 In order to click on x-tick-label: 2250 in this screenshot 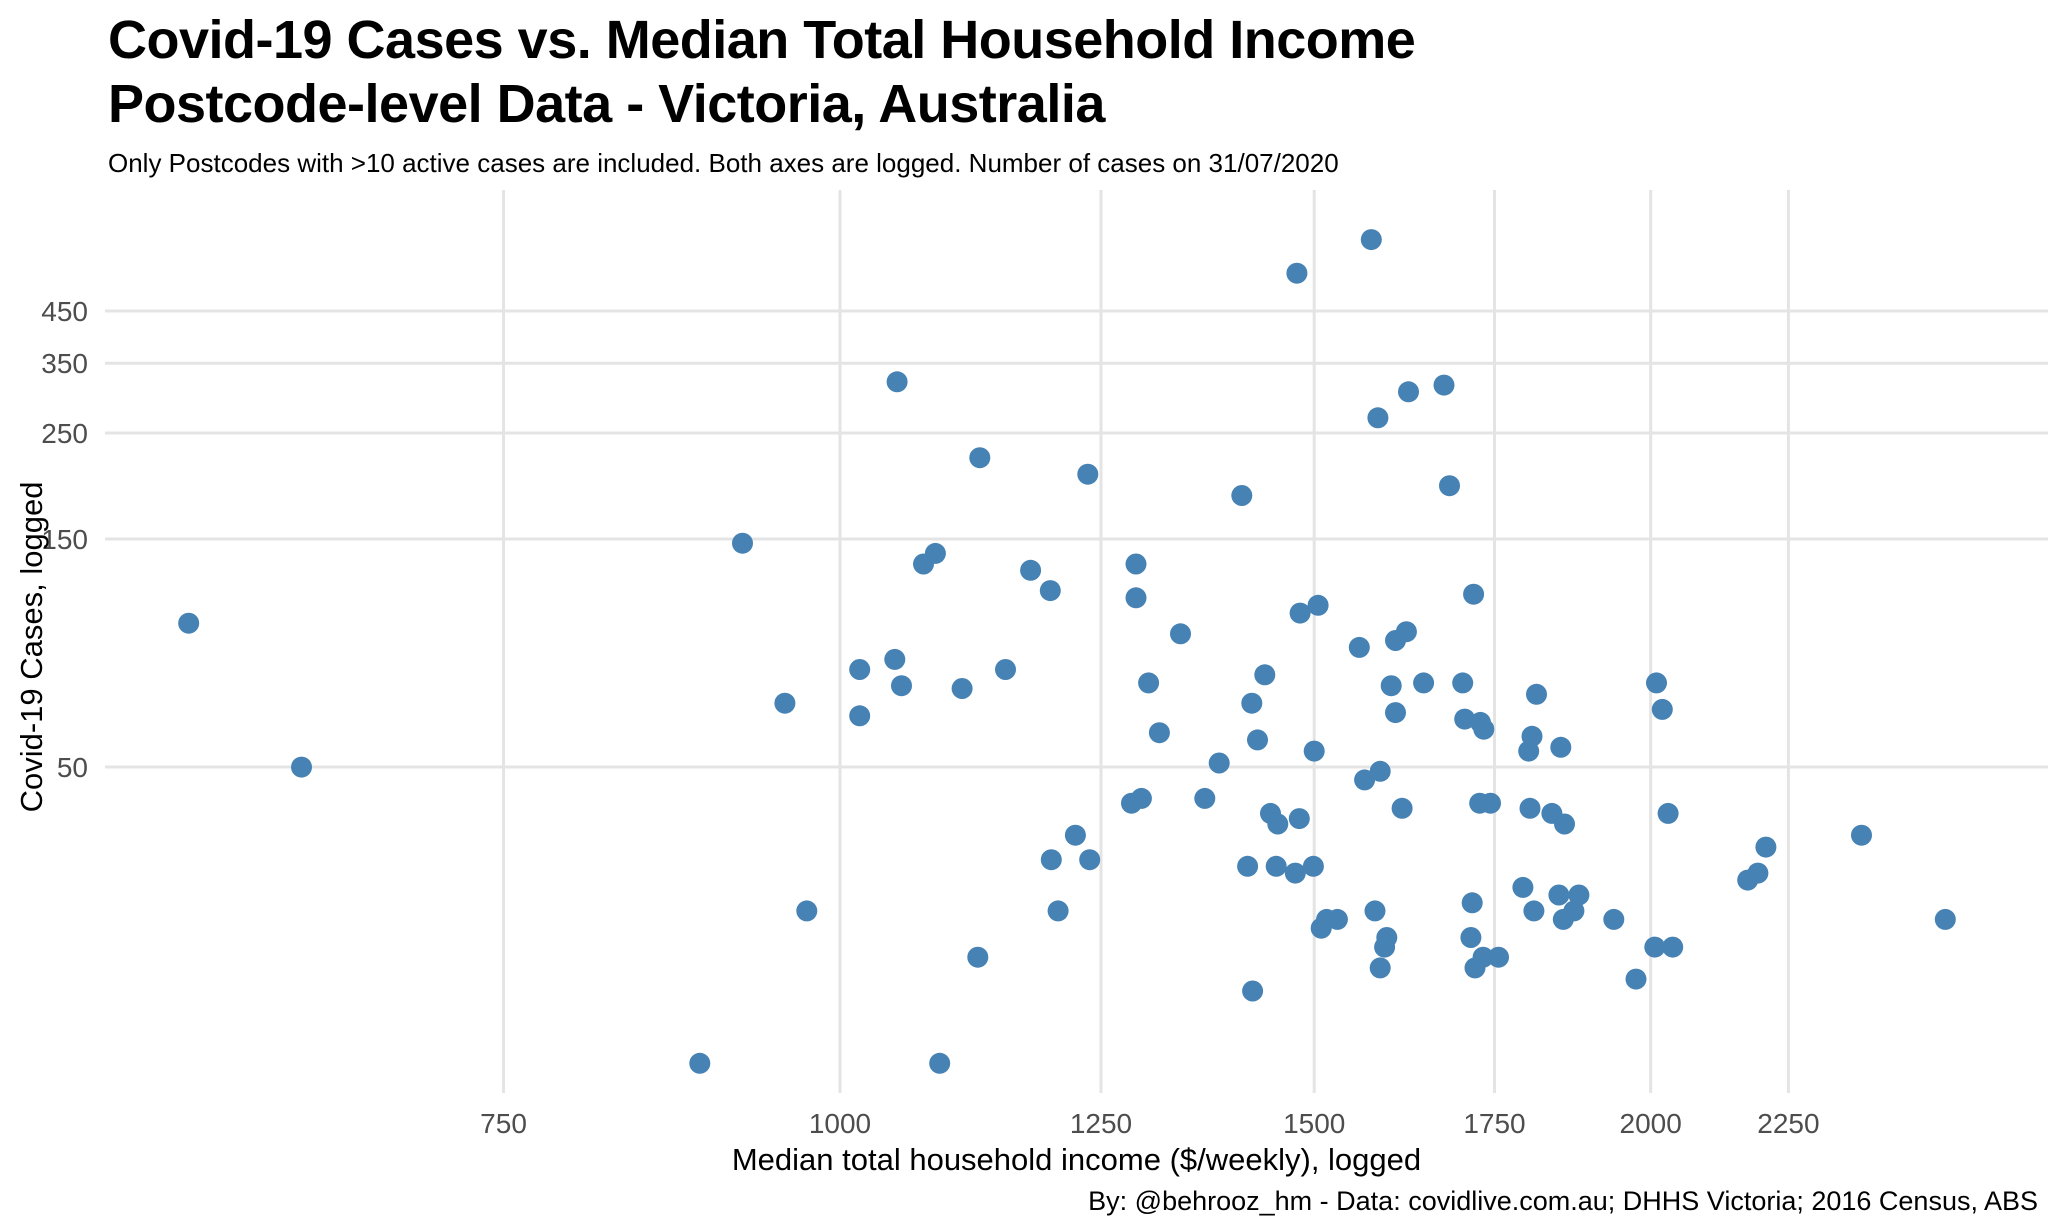, I will do `click(1788, 1123)`.